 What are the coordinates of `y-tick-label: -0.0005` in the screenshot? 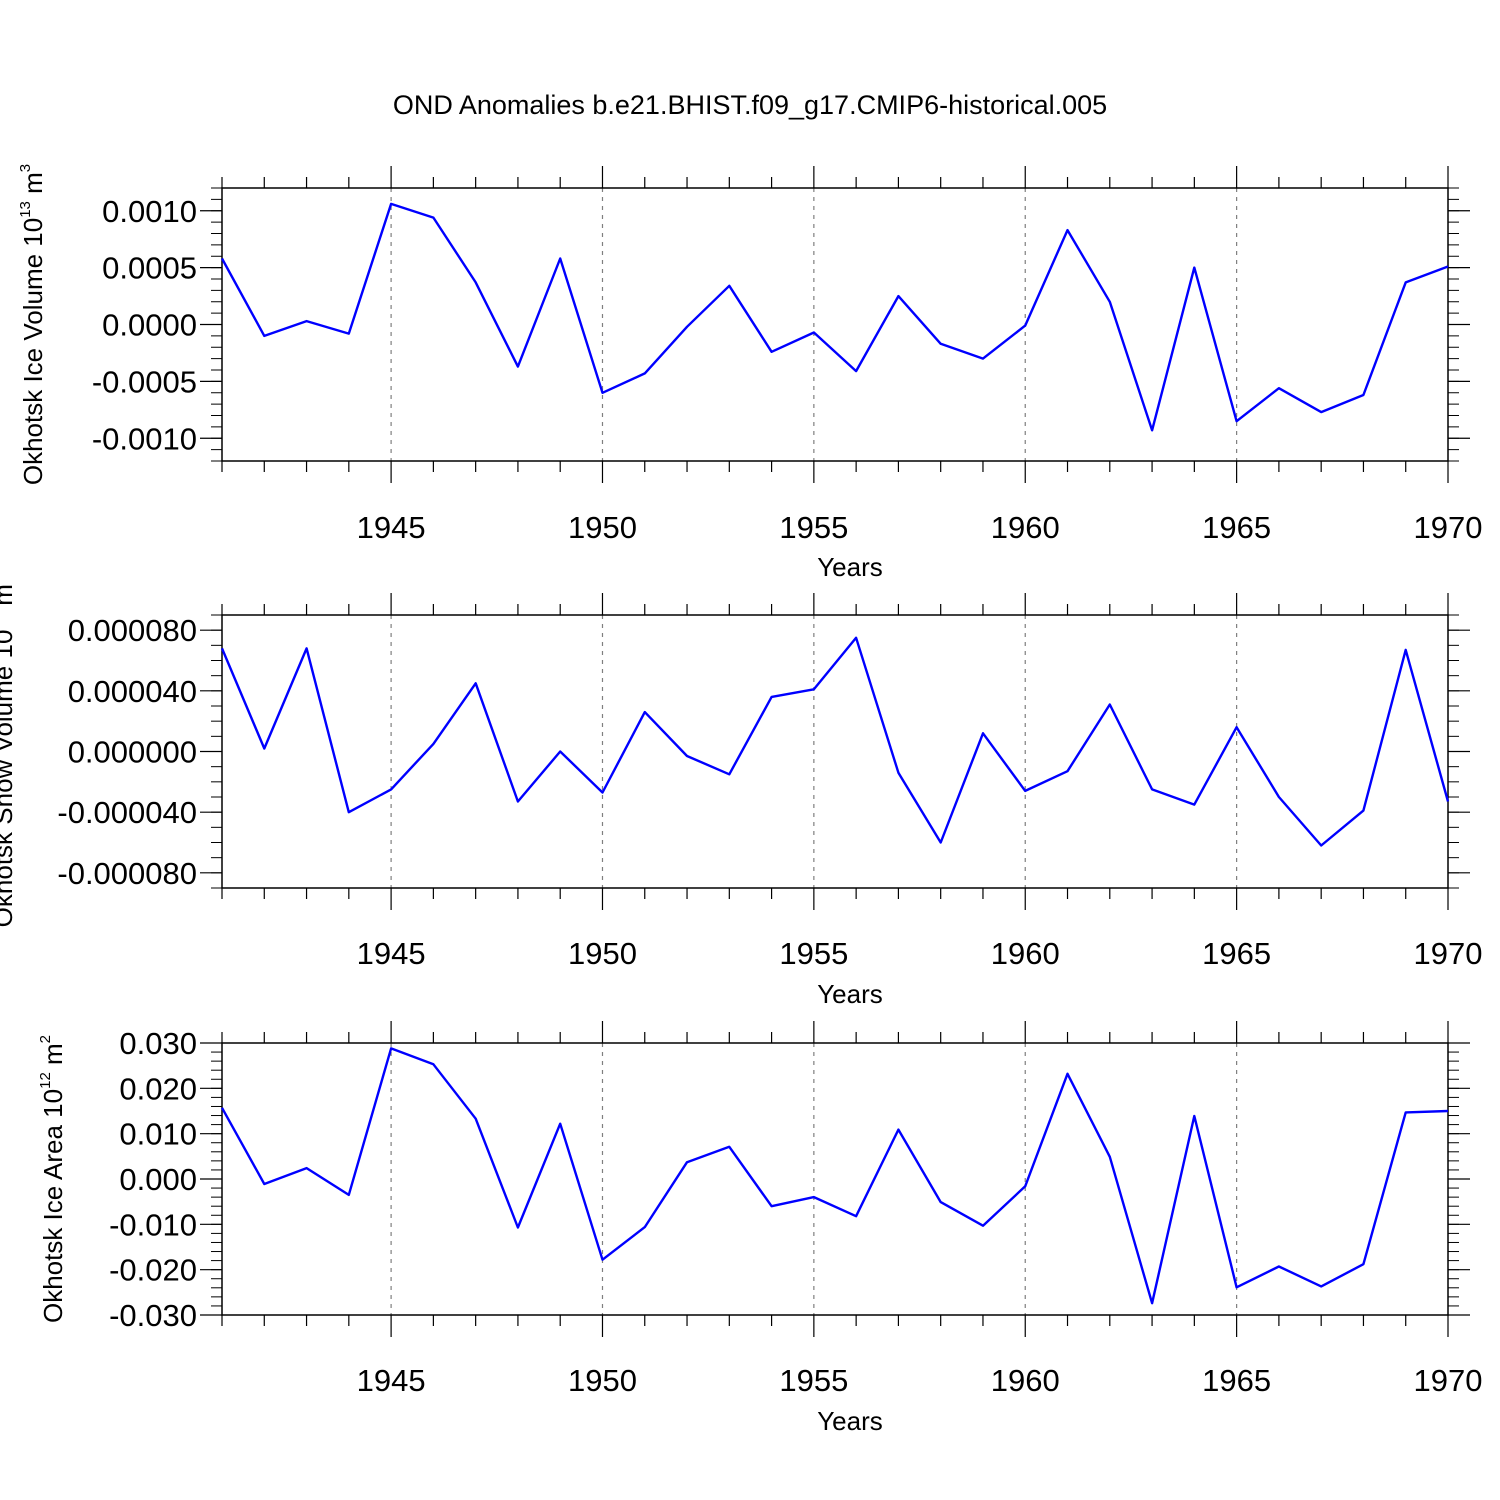 It's located at (144, 381).